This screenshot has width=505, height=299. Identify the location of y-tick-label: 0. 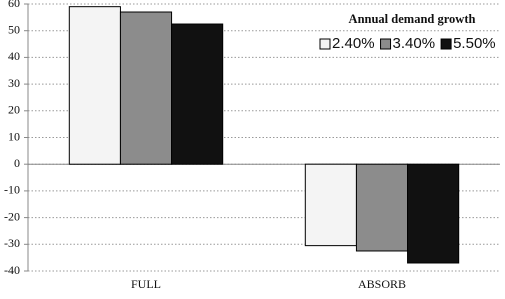
(17, 163).